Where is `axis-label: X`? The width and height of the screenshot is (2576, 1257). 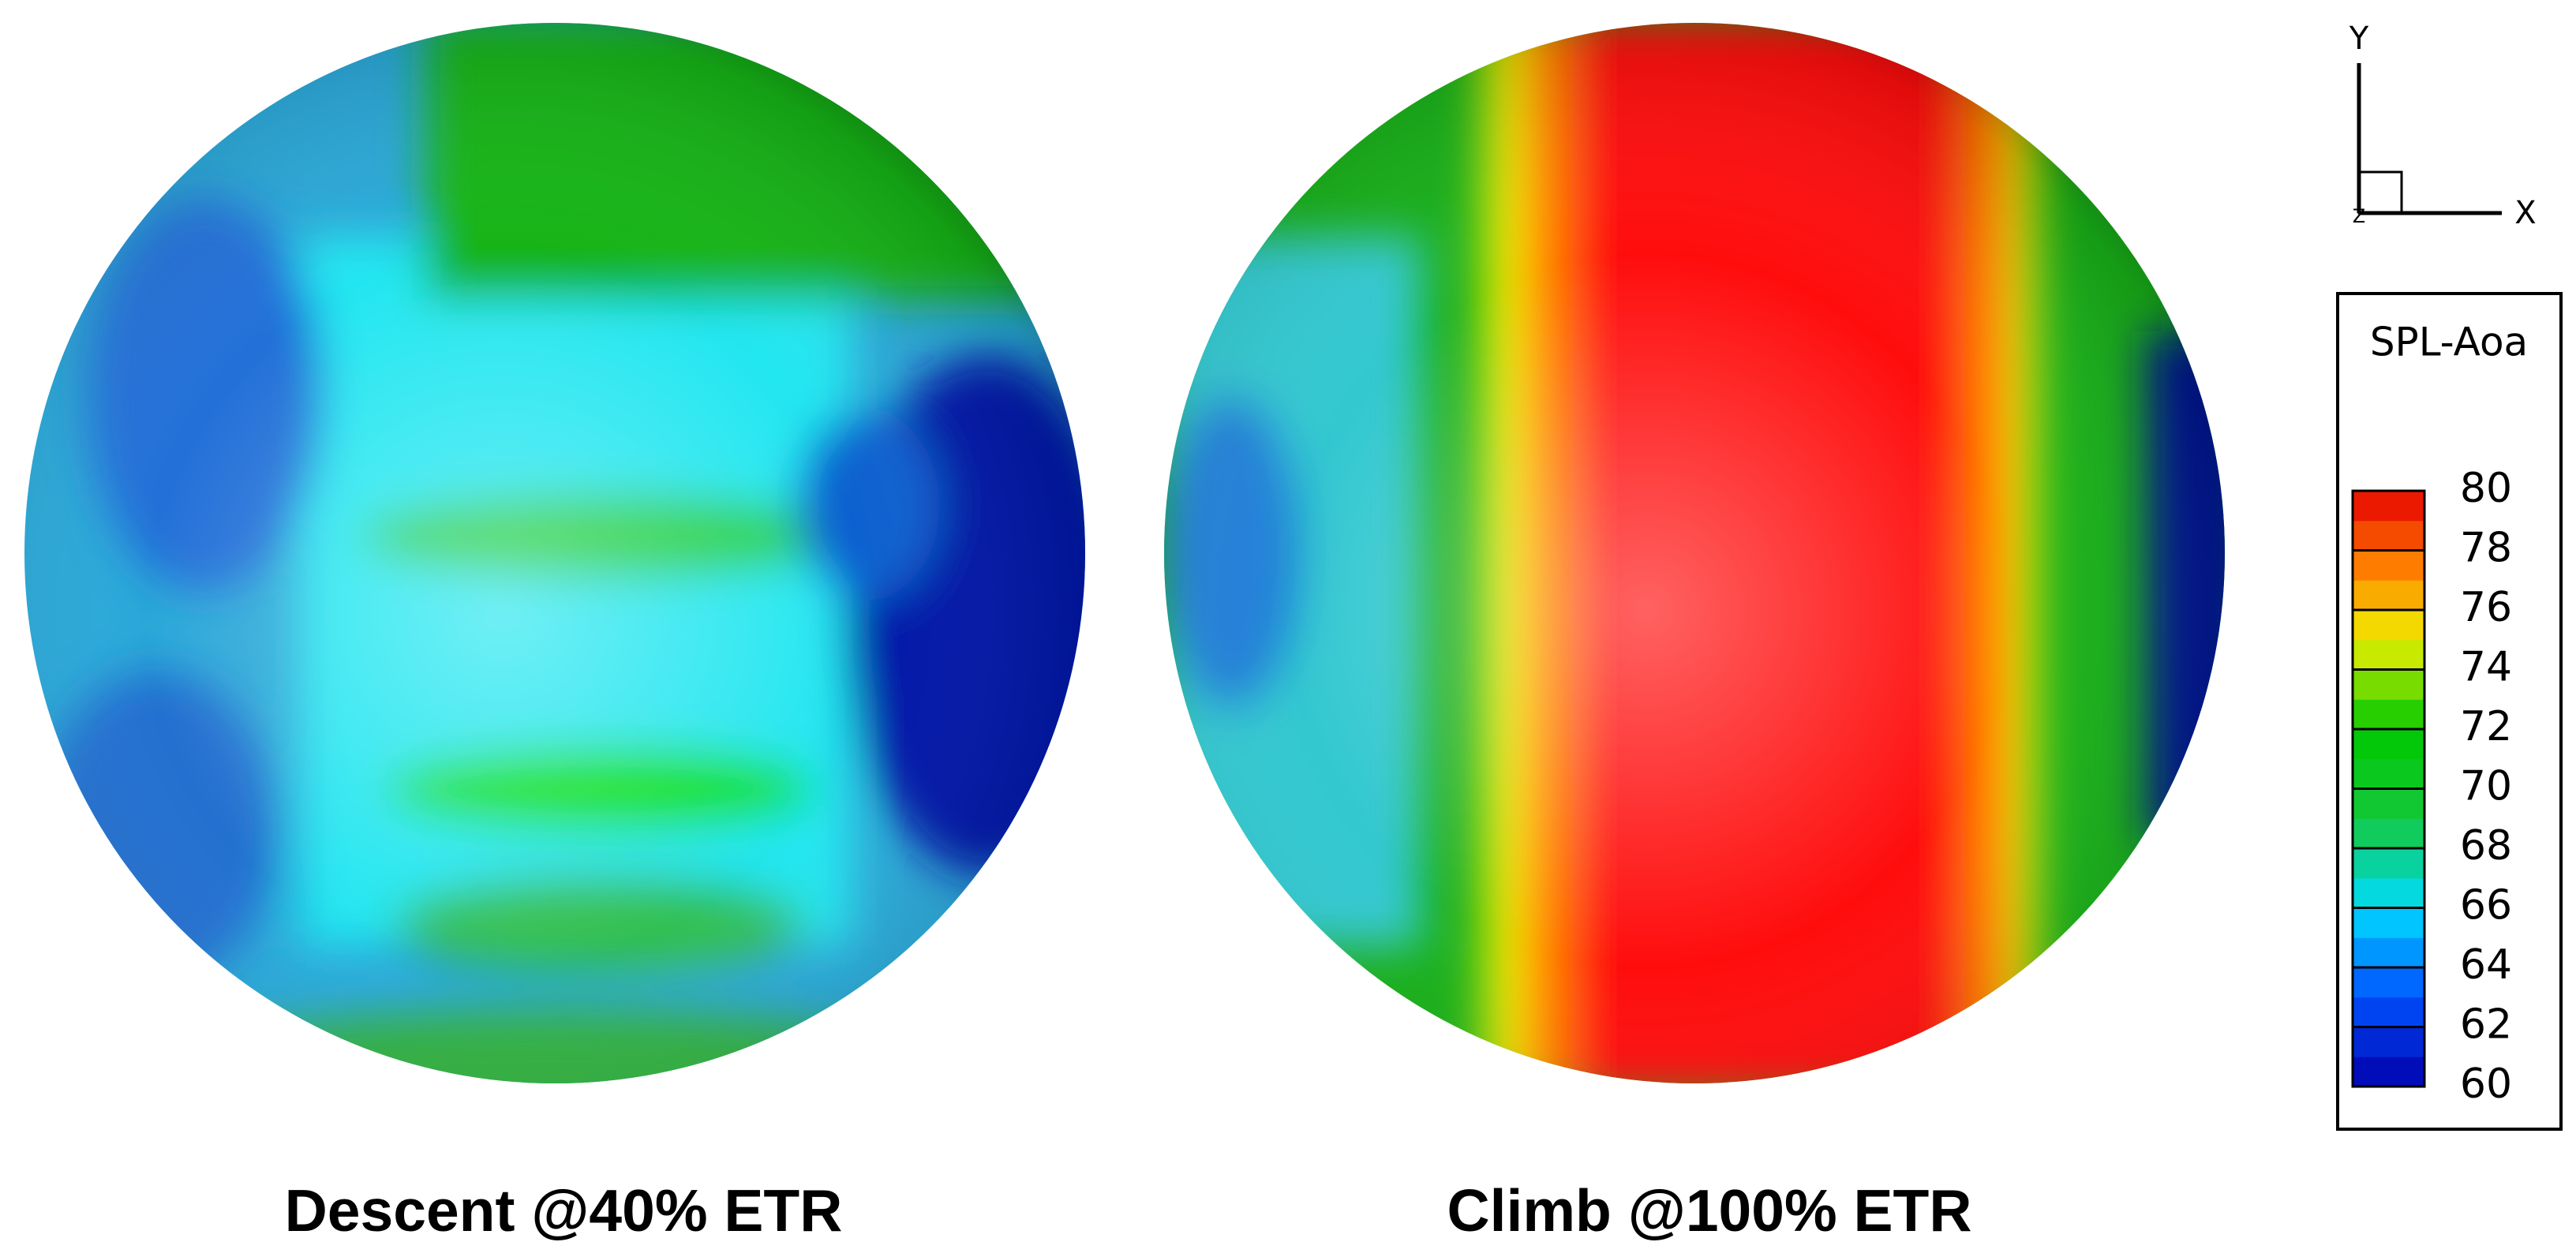
axis-label: X is located at coordinates (2525, 213).